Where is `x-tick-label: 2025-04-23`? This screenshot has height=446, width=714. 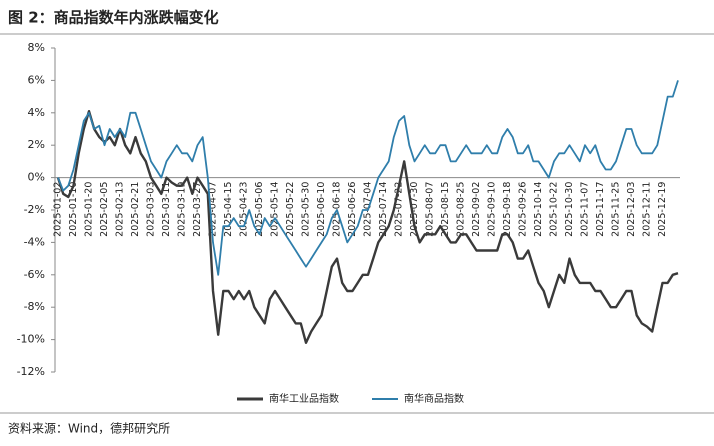 x-tick-label: 2025-04-23 is located at coordinates (244, 209).